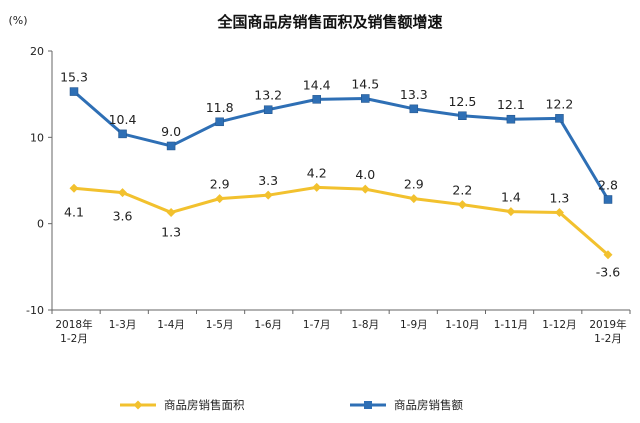 Image resolution: width=640 pixels, height=423 pixels. I want to click on sales-area-data-label: 3.3, so click(268, 180).